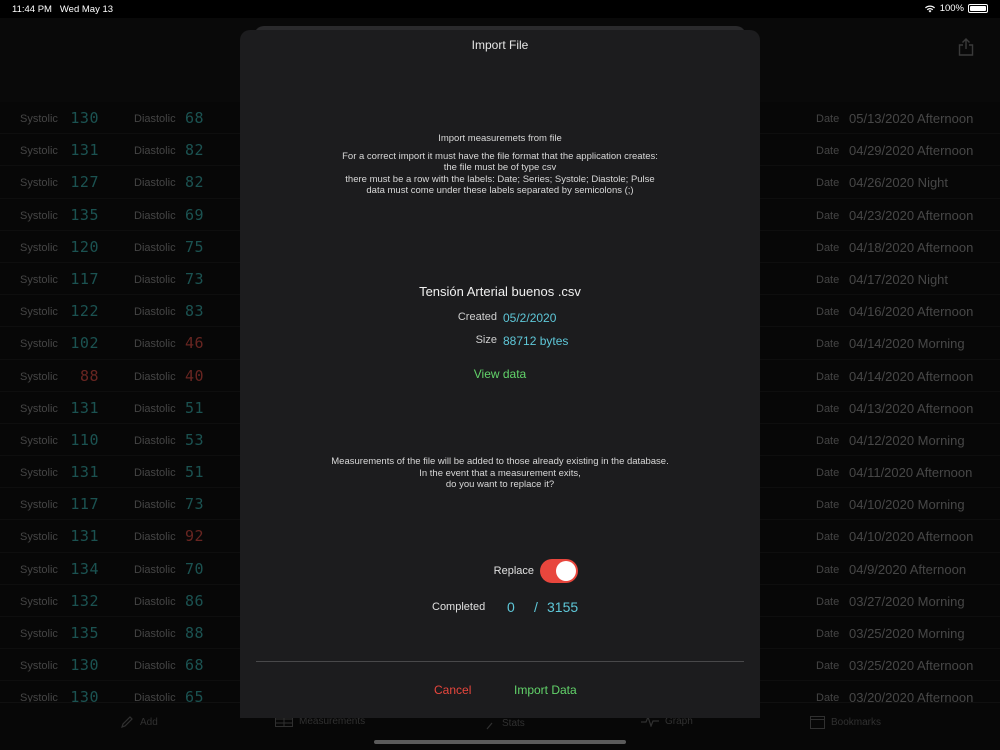 The image size is (1000, 750). I want to click on systolic-value: 117, so click(84, 504).